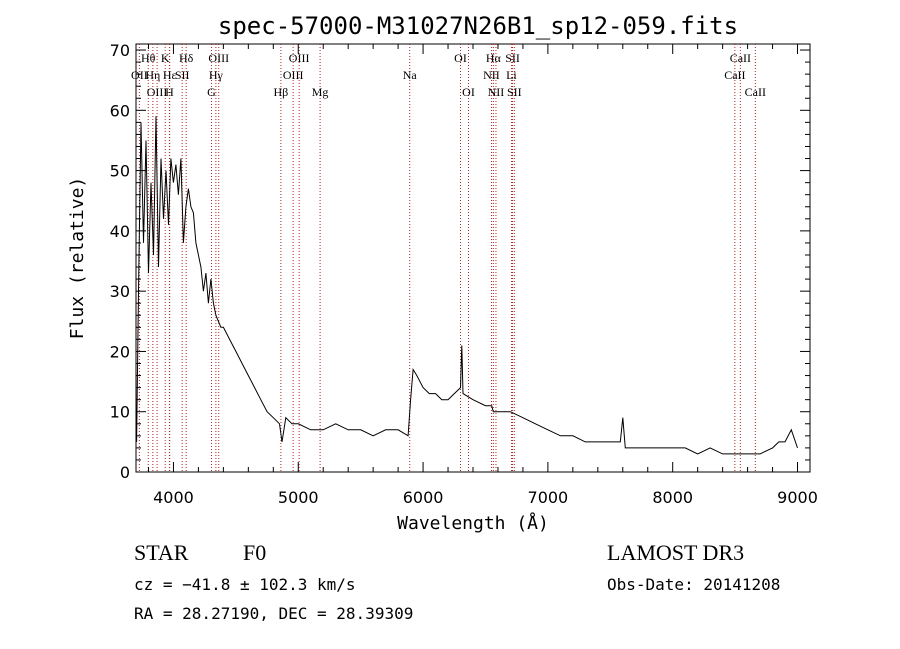  What do you see at coordinates (273, 613) in the screenshot?
I see `sky-coordinates: RA = 28.27190, DEC = 28.39309` at bounding box center [273, 613].